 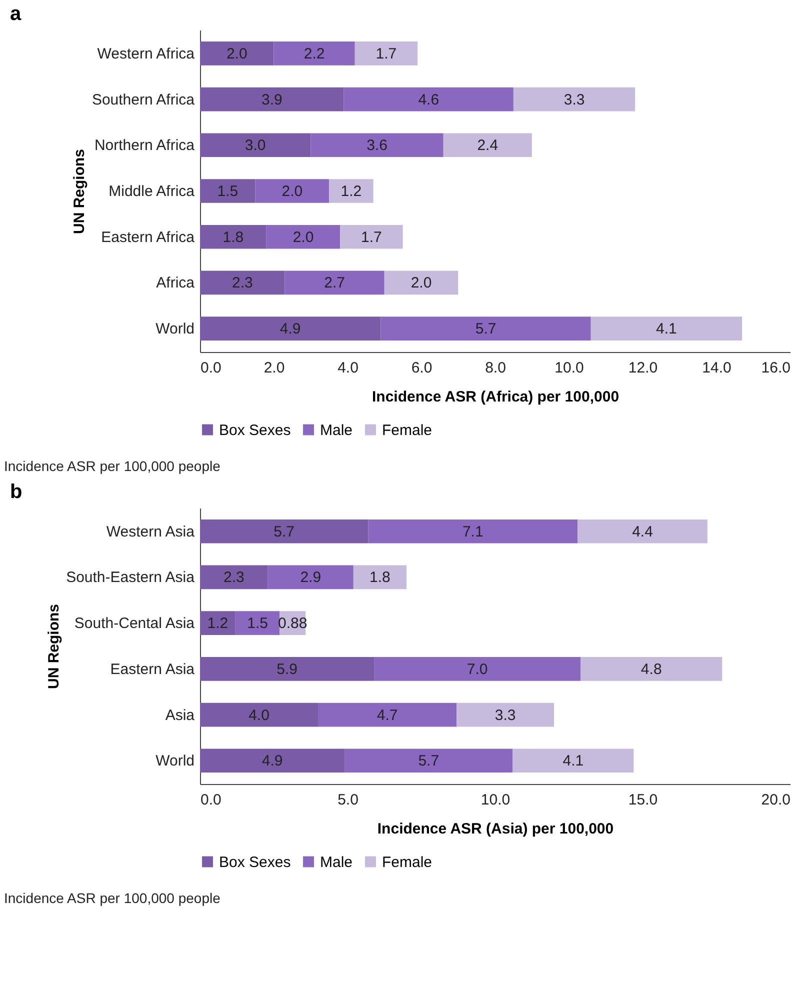 I want to click on y-tick-label: Eastern Asia, so click(x=153, y=669).